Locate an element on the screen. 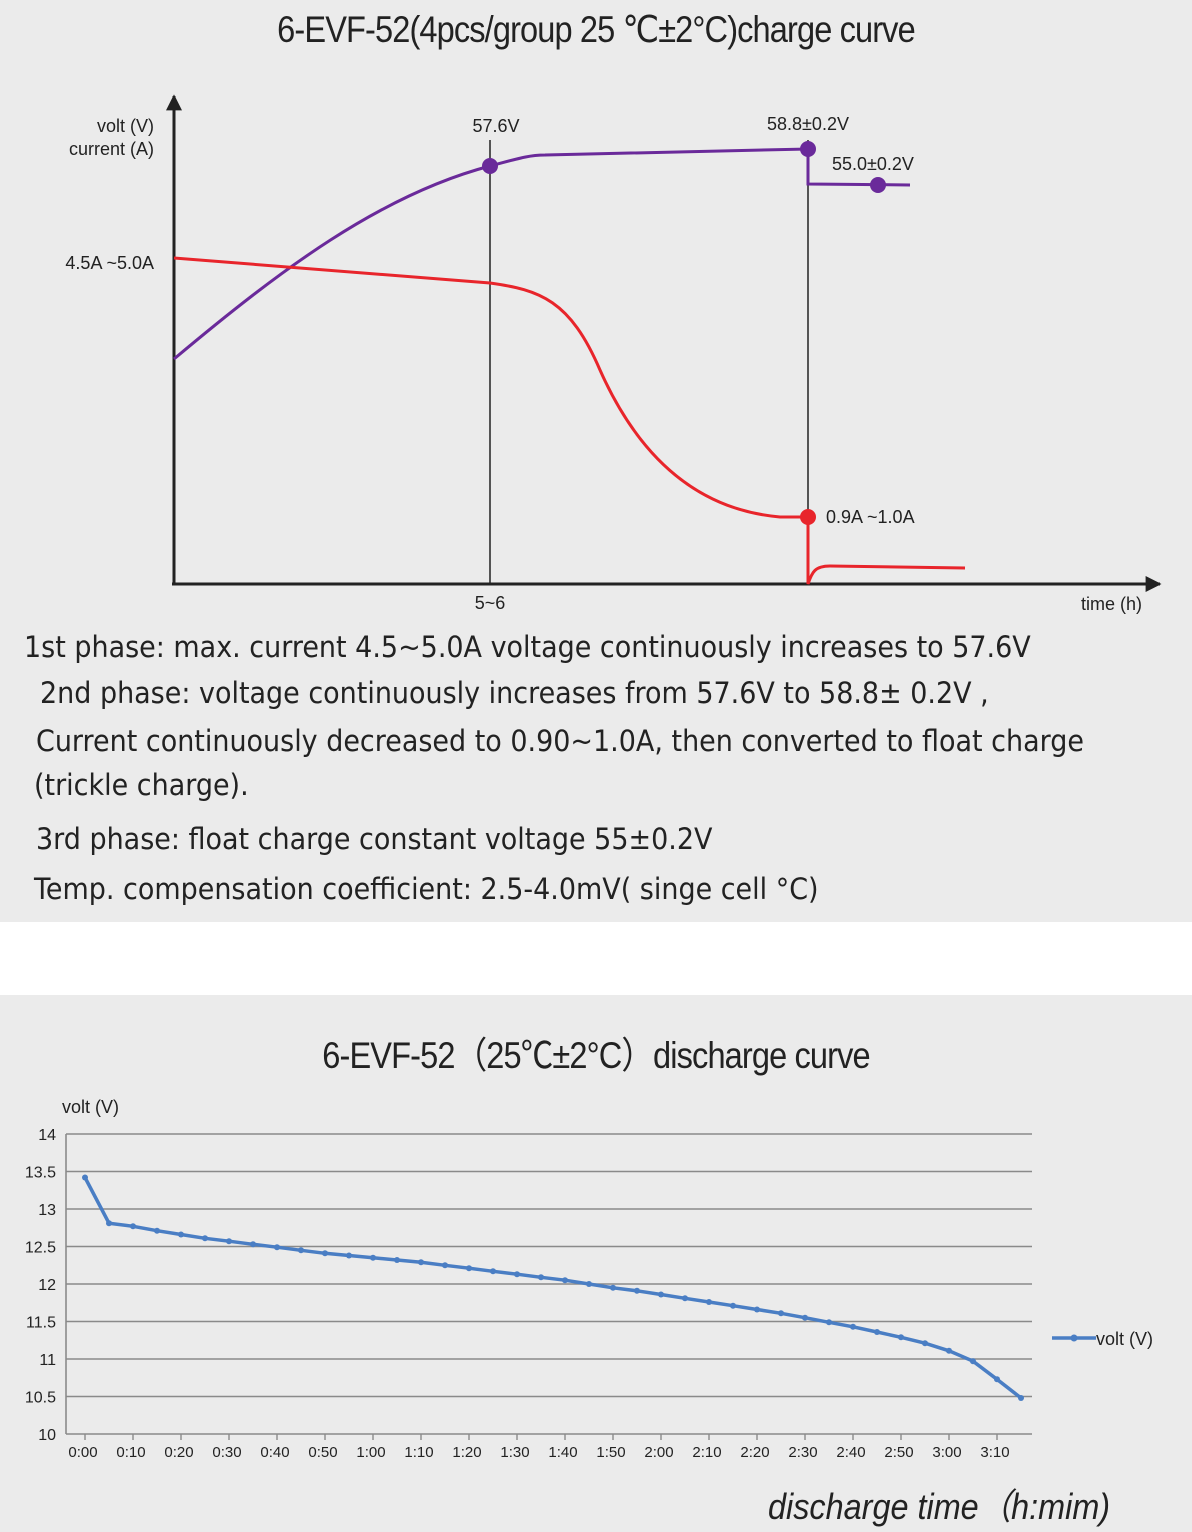 This screenshot has height=1532, width=1192. x-tick-label: 1:20 is located at coordinates (466, 1452).